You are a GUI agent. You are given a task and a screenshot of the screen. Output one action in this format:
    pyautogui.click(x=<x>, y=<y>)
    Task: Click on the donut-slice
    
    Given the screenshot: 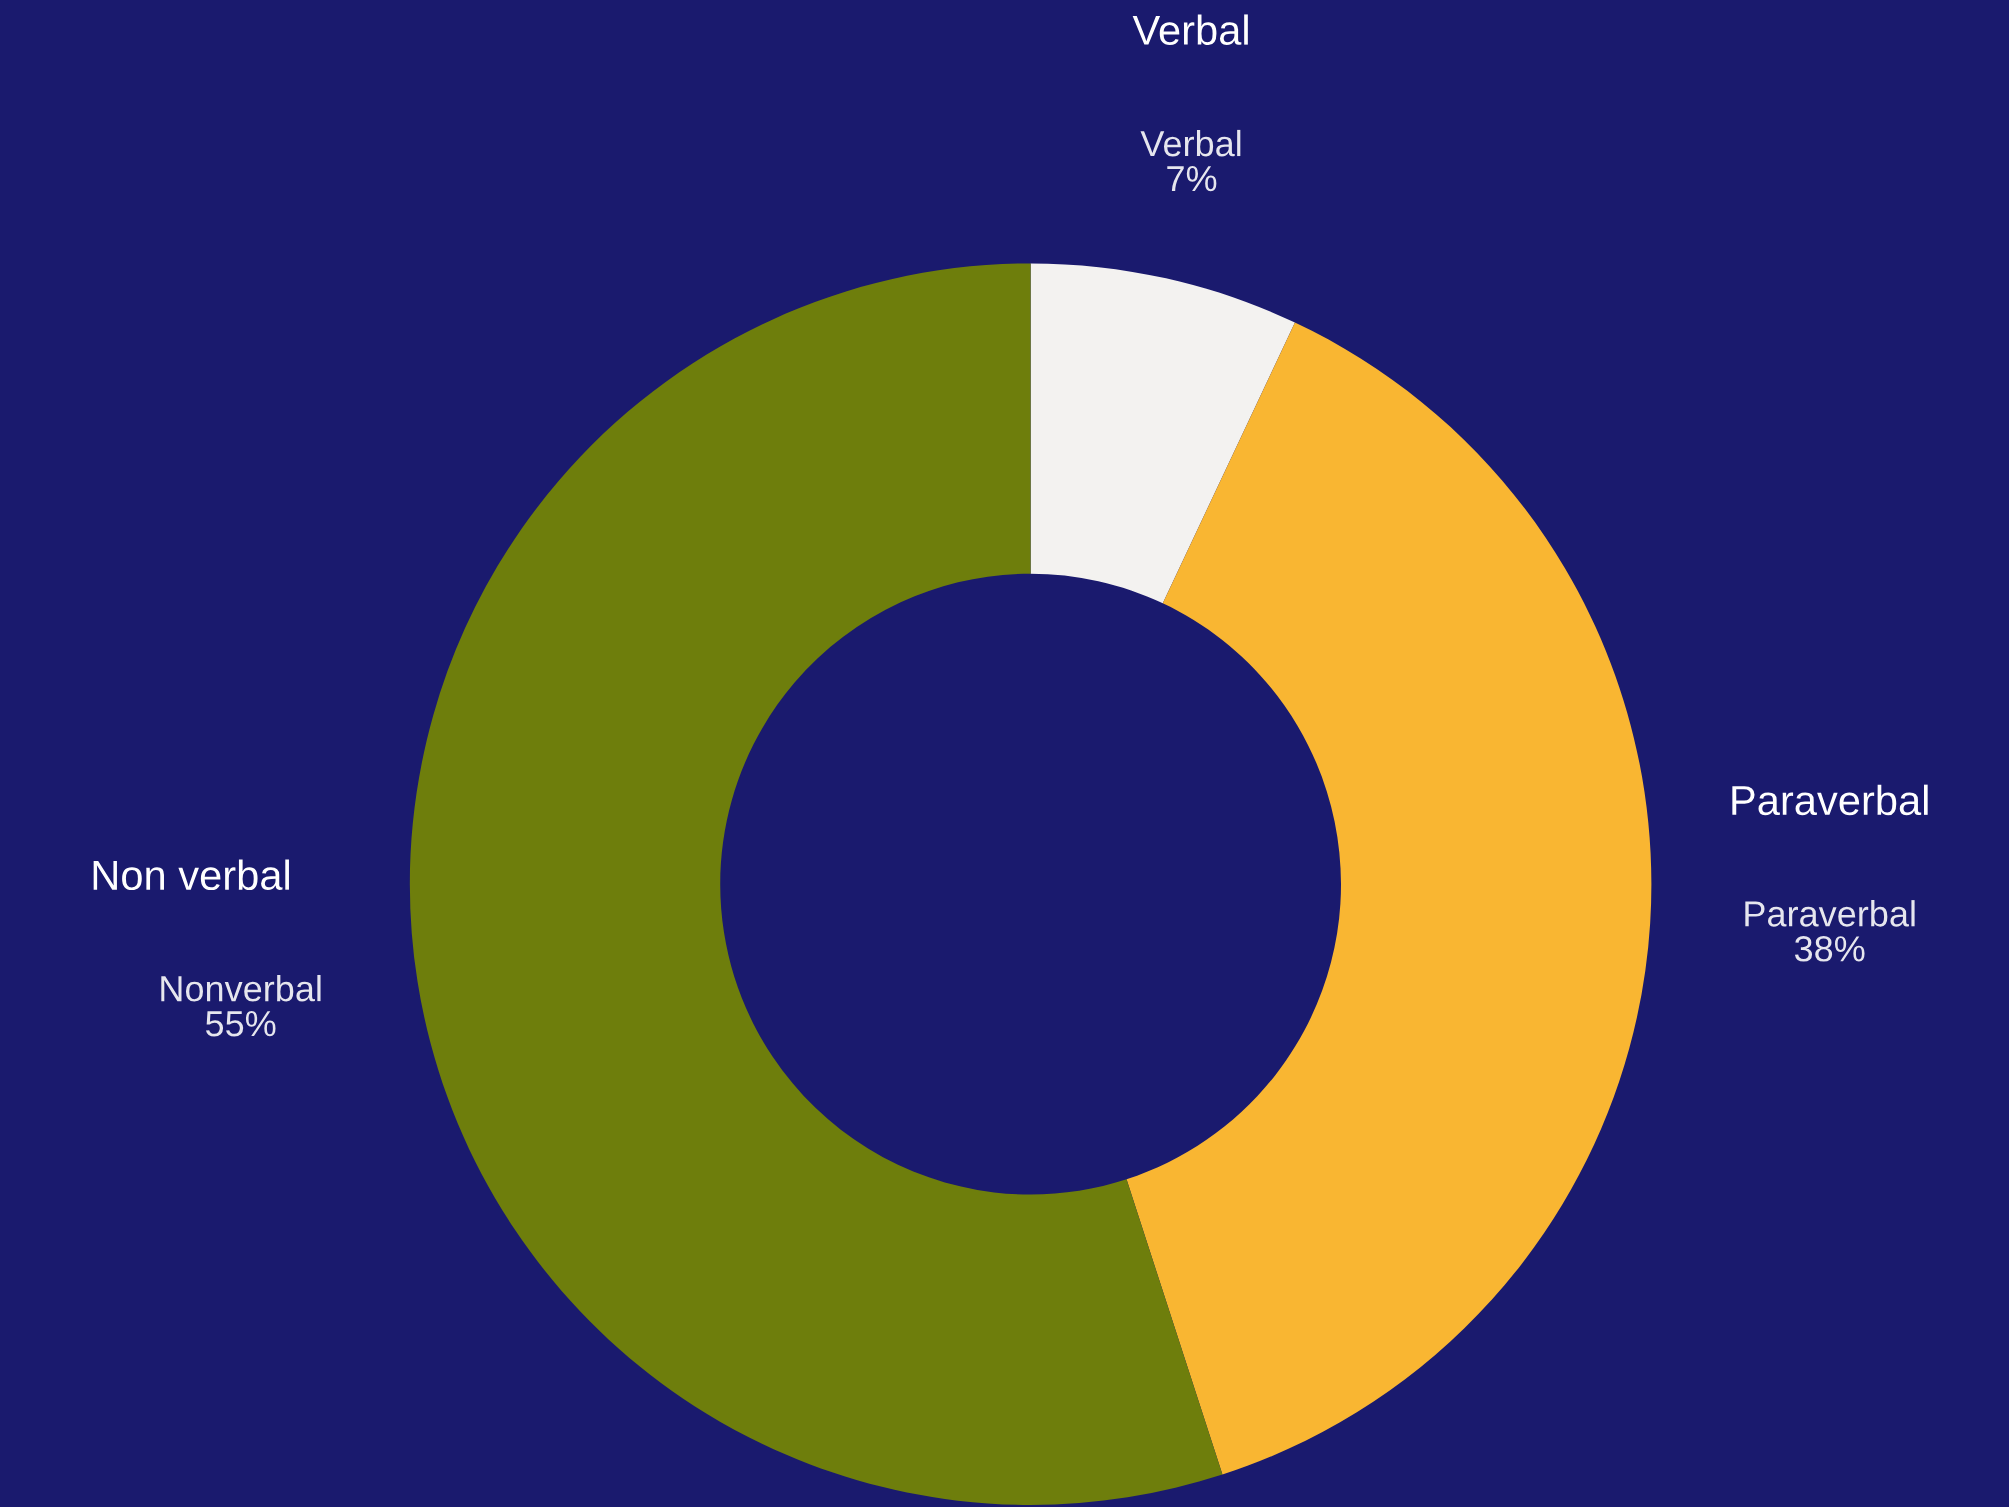 What is the action you would take?
    pyautogui.click(x=1162, y=433)
    